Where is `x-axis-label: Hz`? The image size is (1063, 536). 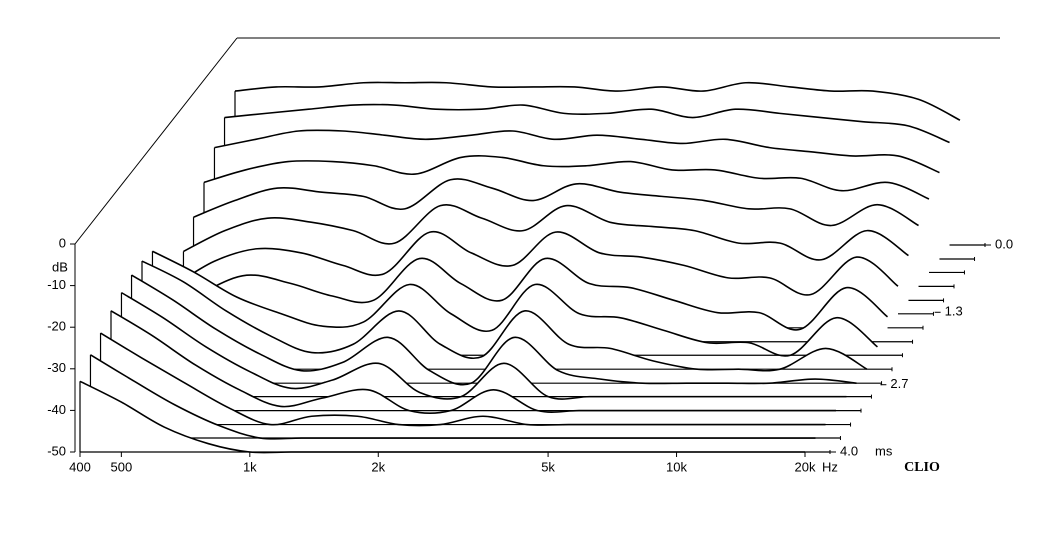
x-axis-label: Hz is located at coordinates (830, 466).